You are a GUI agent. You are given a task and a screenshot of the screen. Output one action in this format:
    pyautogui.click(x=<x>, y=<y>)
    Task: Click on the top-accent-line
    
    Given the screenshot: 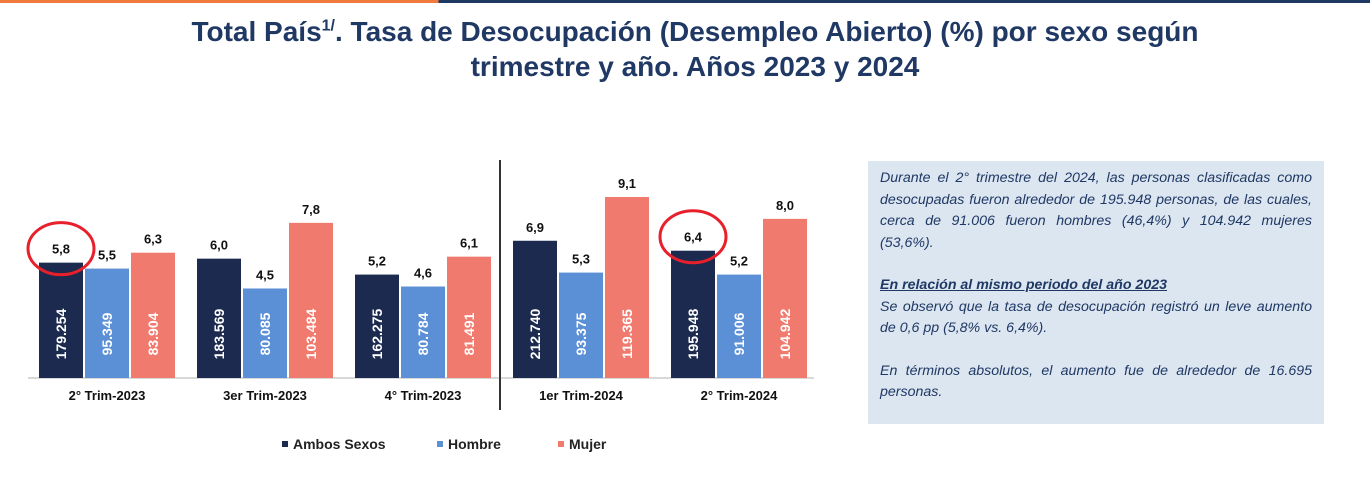 What is the action you would take?
    pyautogui.click(x=685, y=1)
    